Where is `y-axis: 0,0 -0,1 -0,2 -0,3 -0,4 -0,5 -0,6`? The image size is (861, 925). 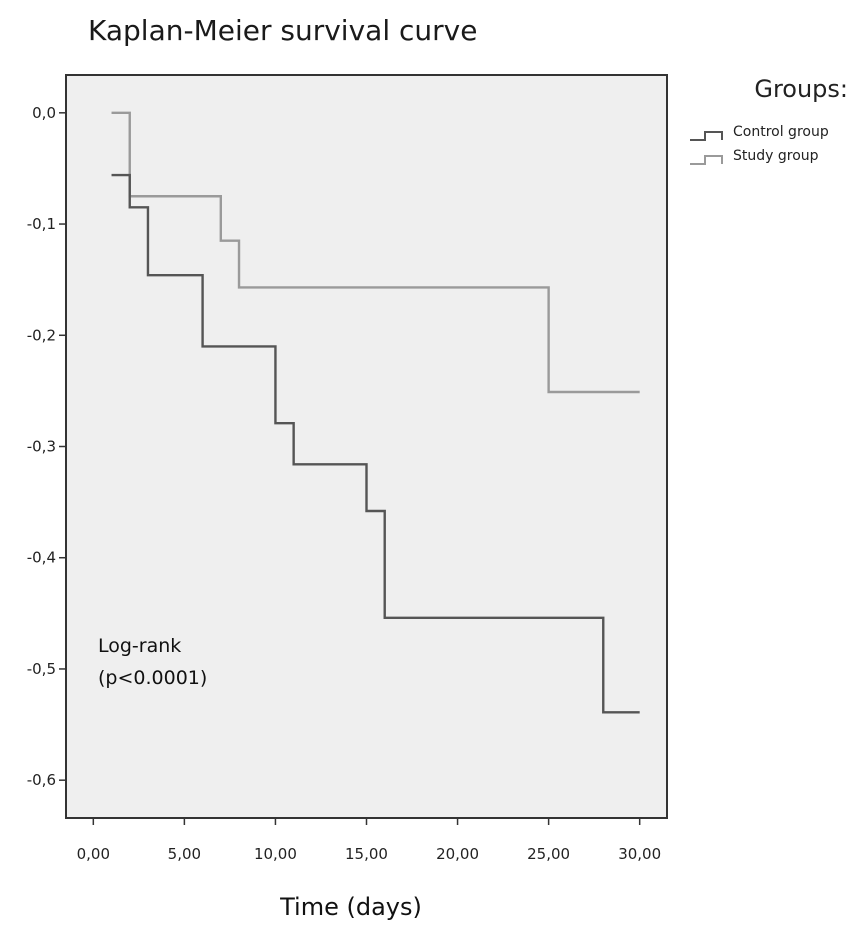 y-axis: 0,0 -0,1 -0,2 -0,3 -0,4 -0,5 -0,6 is located at coordinates (46, 446).